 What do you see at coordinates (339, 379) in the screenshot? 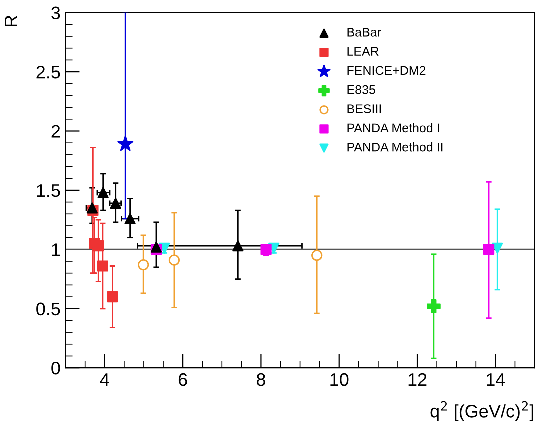
I see `x-tick-label: 10` at bounding box center [339, 379].